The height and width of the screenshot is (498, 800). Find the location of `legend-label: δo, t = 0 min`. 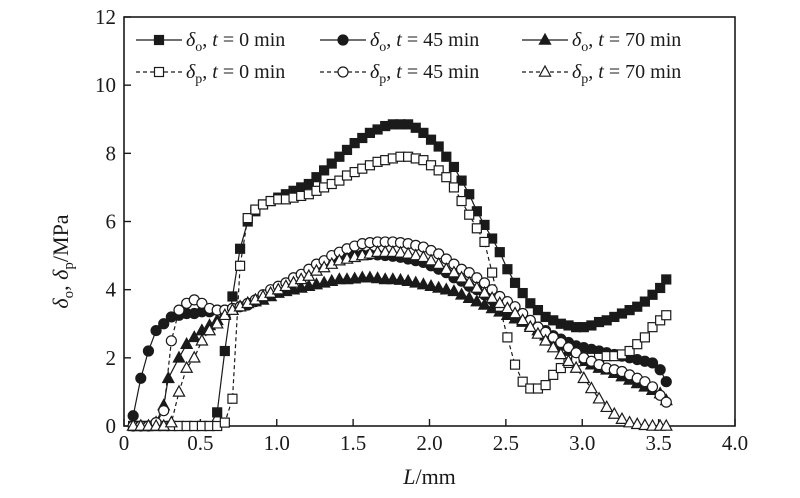

legend-label: δo, t = 0 min is located at coordinates (235, 42).